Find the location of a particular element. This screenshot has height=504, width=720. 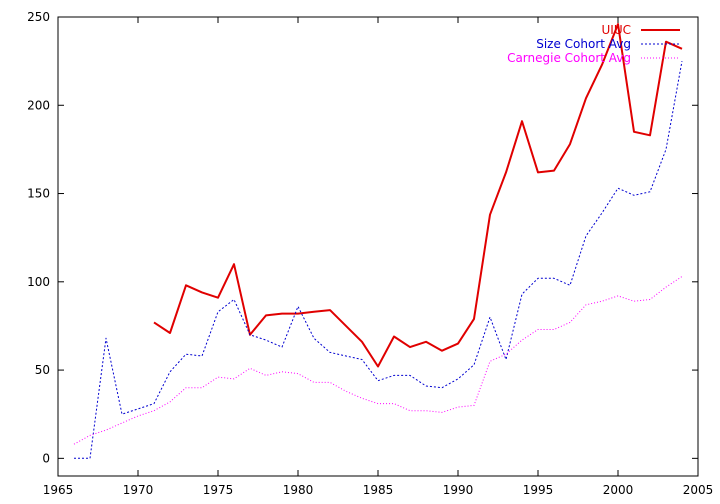

legend-label: UIUC is located at coordinates (616, 30).